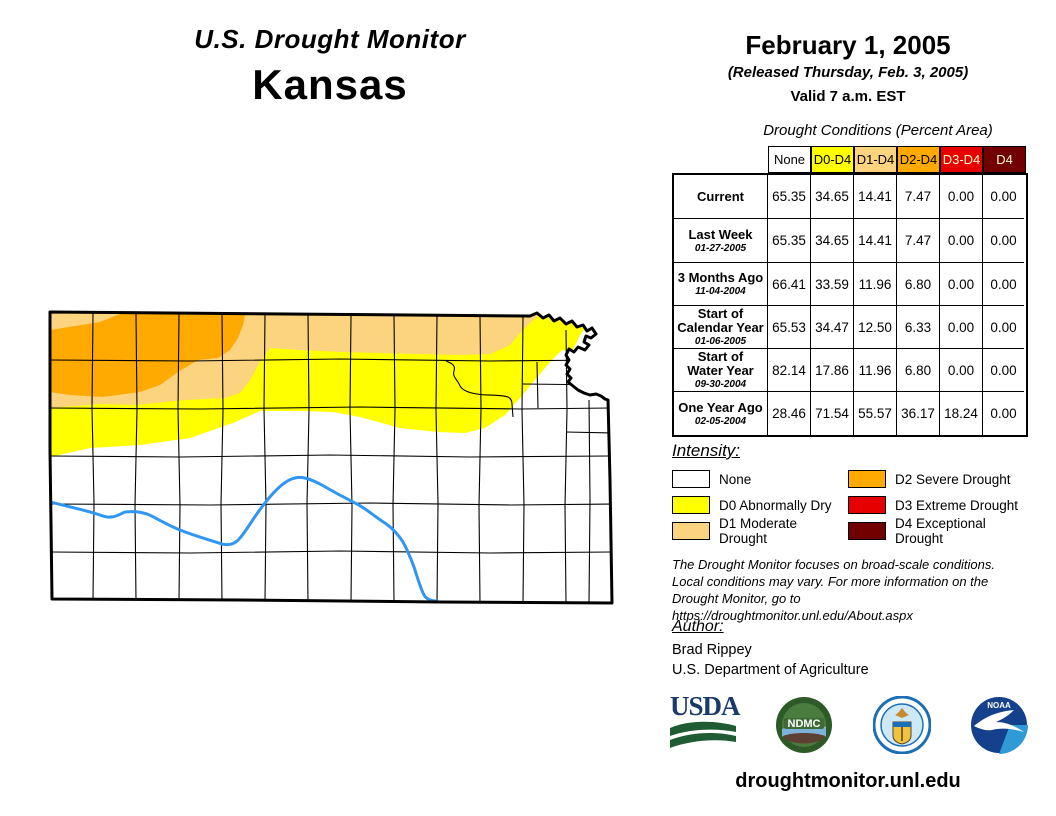 The width and height of the screenshot is (1056, 816). Describe the element at coordinates (848, 45) in the screenshot. I see `map-date: February 1, 2005` at that location.